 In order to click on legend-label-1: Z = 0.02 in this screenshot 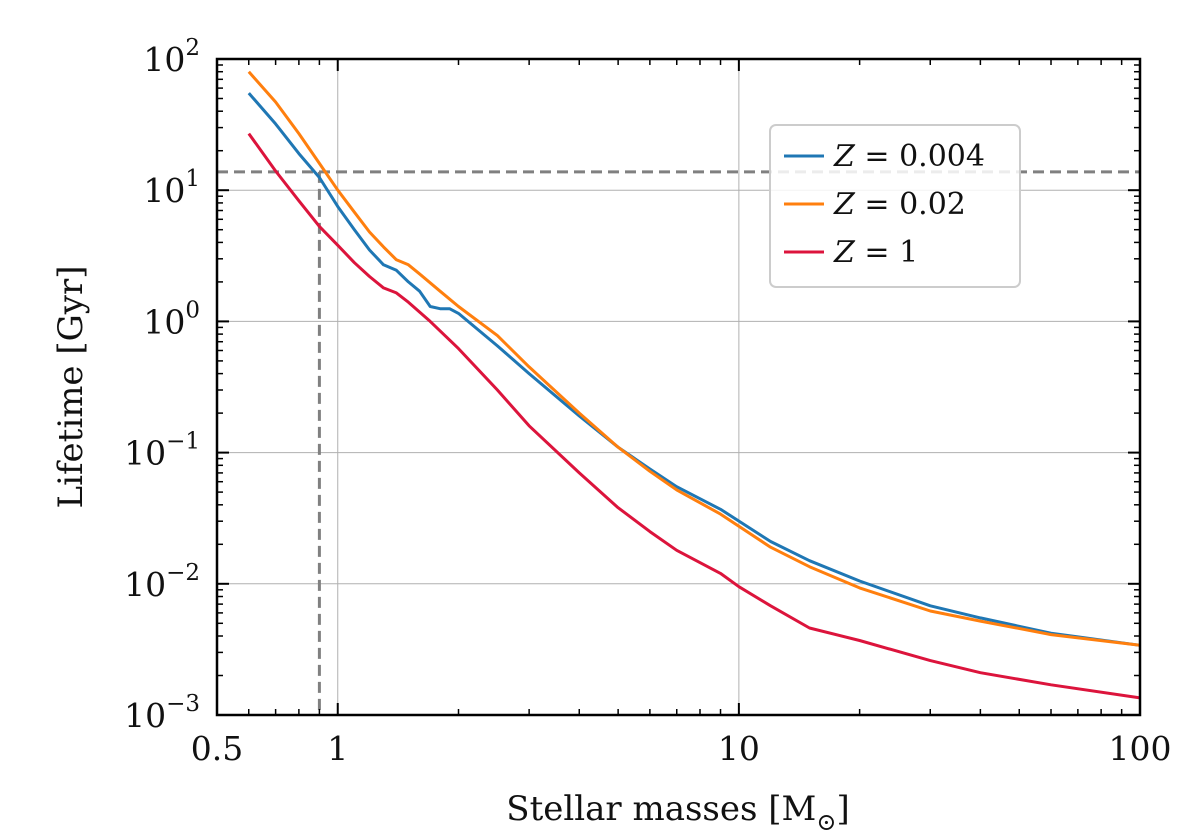, I will do `click(899, 204)`.